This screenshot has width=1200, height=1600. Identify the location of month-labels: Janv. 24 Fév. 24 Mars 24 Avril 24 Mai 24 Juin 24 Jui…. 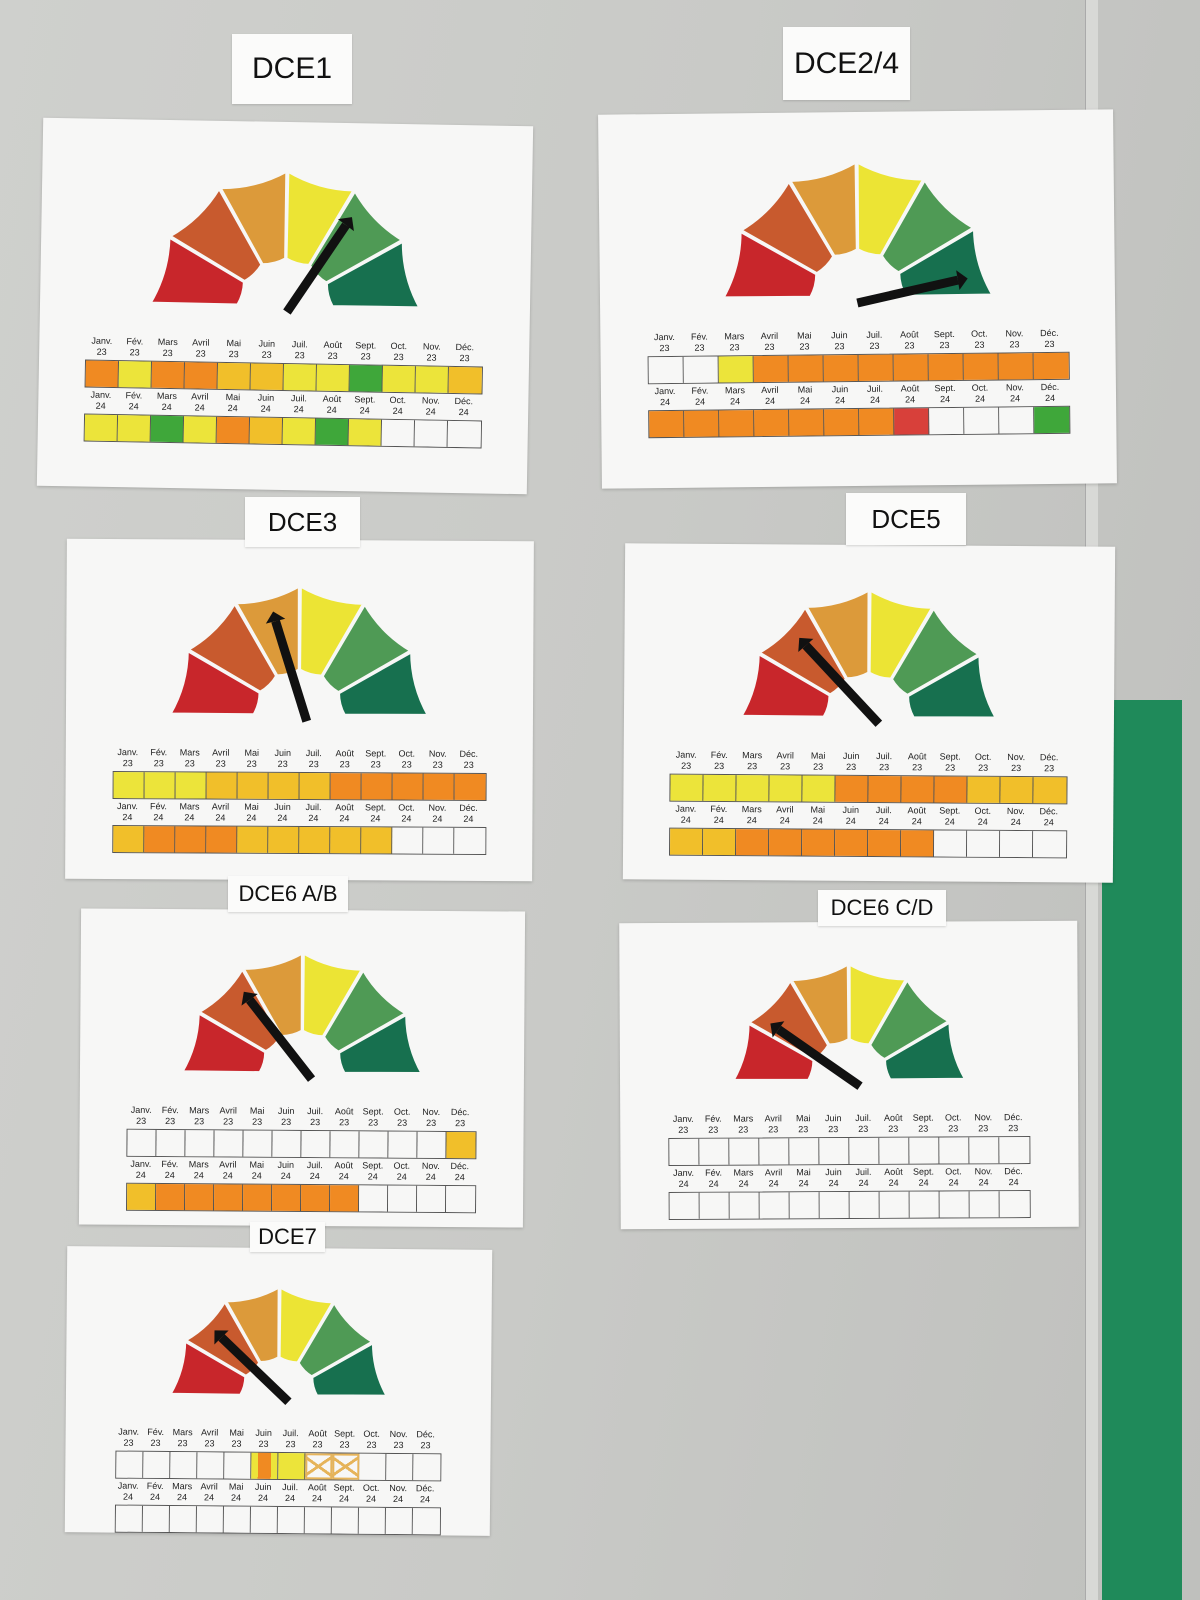
(849, 1178).